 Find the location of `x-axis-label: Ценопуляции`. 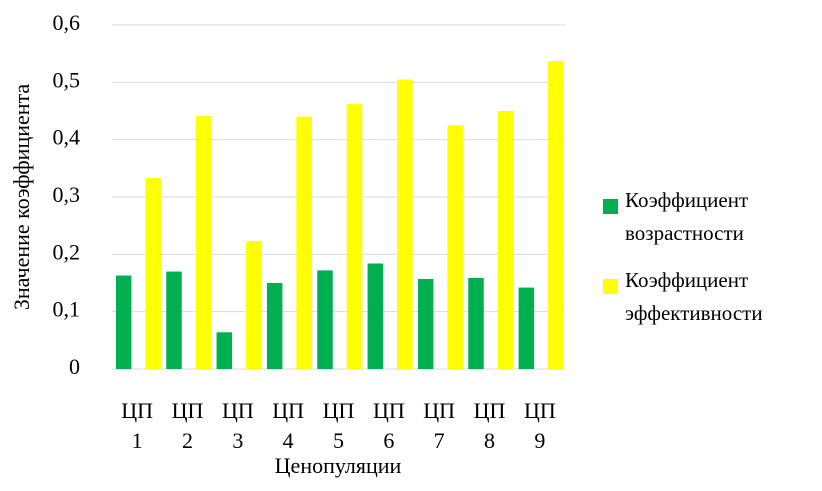

x-axis-label: Ценопуляции is located at coordinates (338, 465).